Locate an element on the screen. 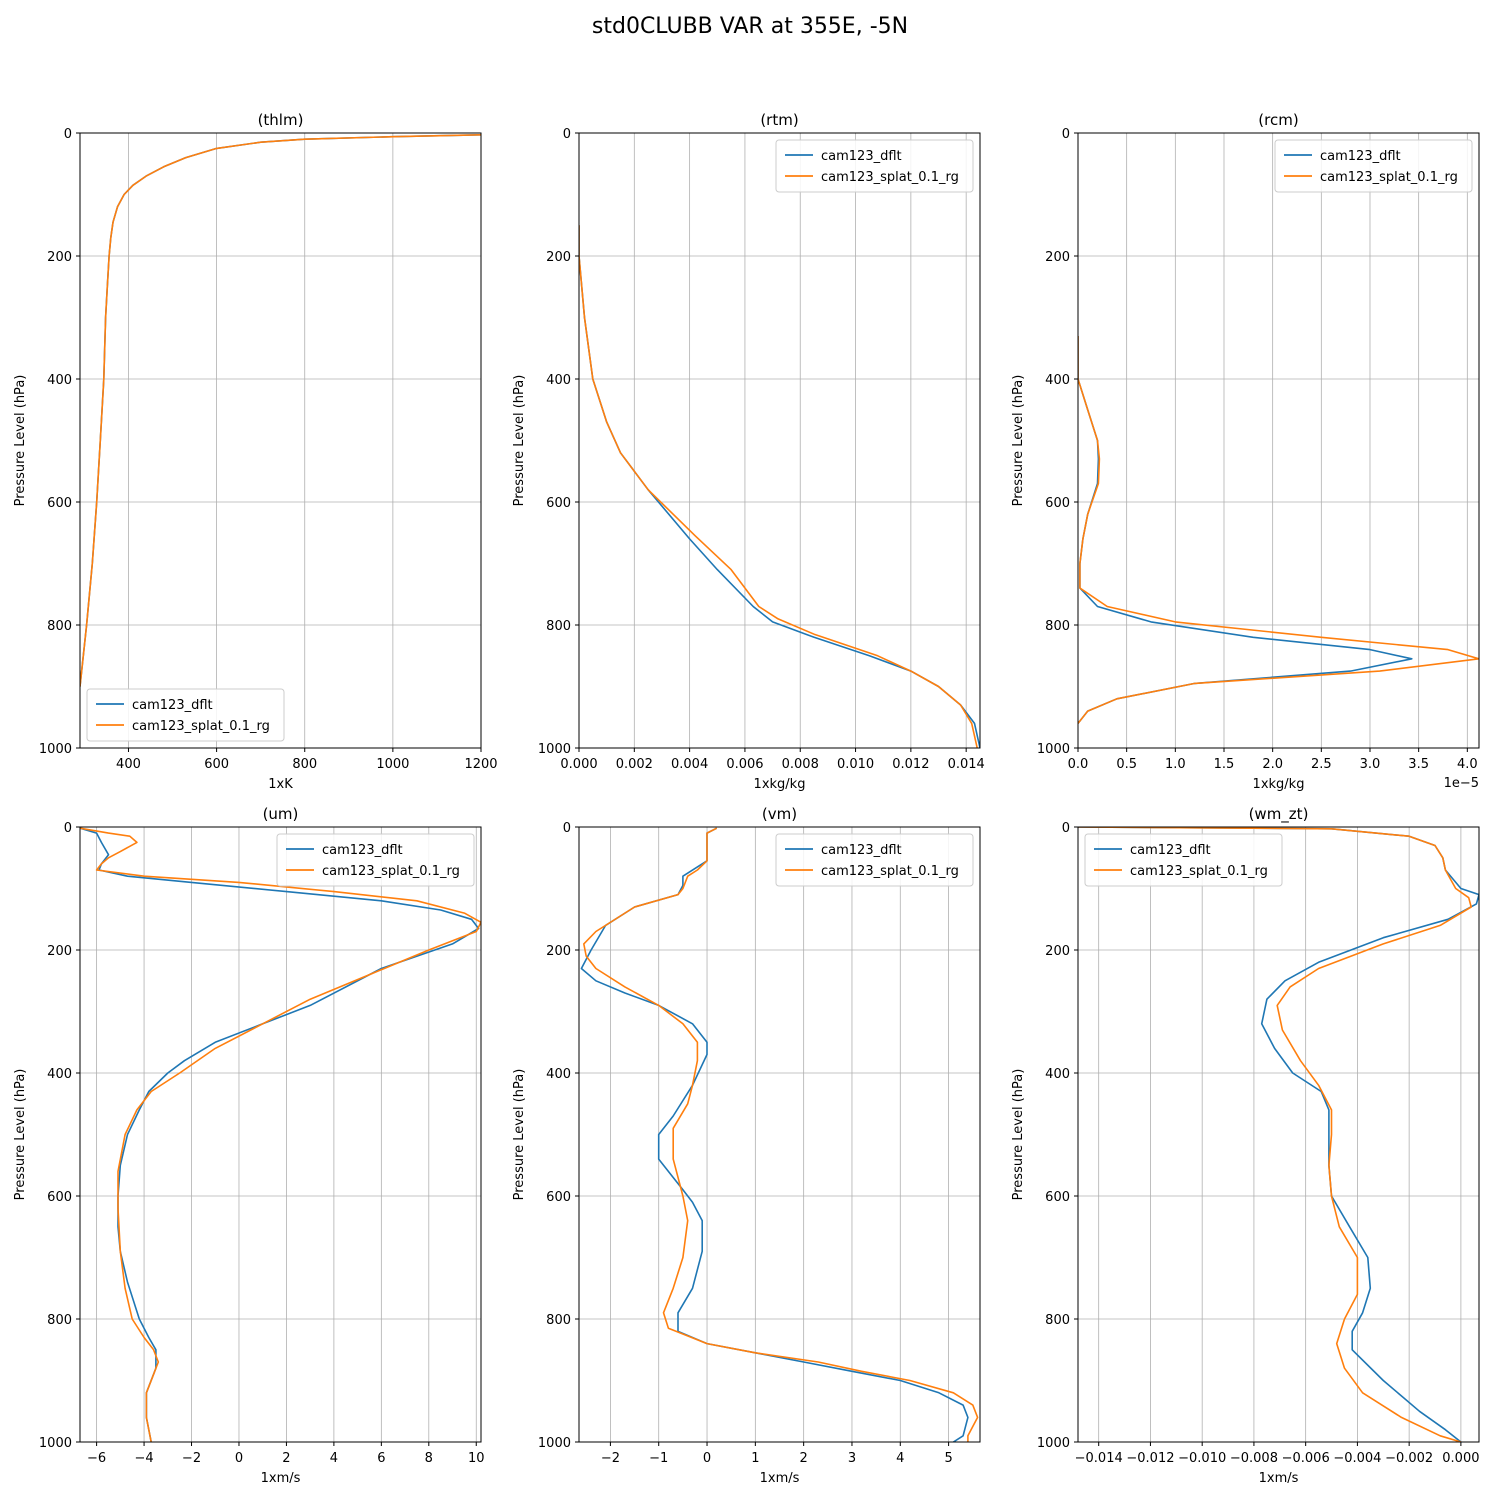 This screenshot has height=1500, width=1500. x-tick-label: 3.5 is located at coordinates (1418, 764).